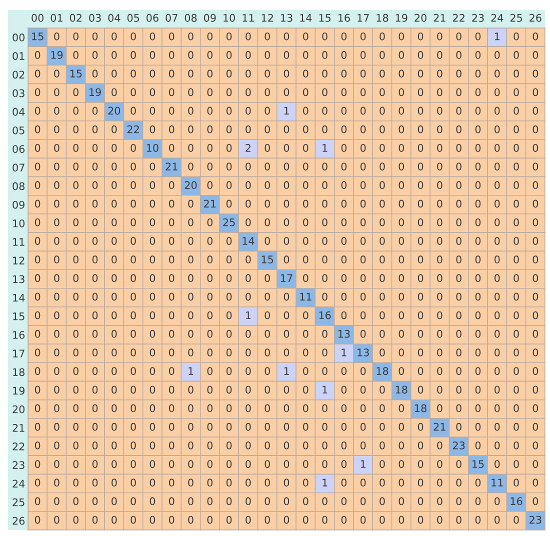 This screenshot has height=536, width=550. I want to click on data-label: 10, so click(152, 148).